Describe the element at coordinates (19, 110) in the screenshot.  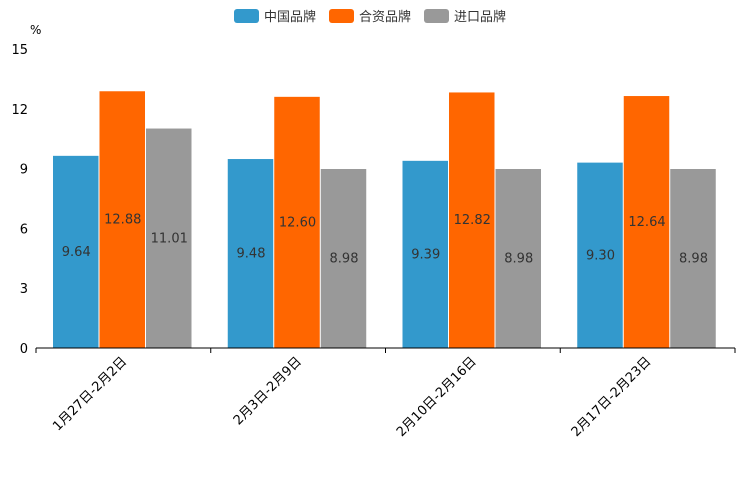
I see `y-tick-label: 12` at that location.